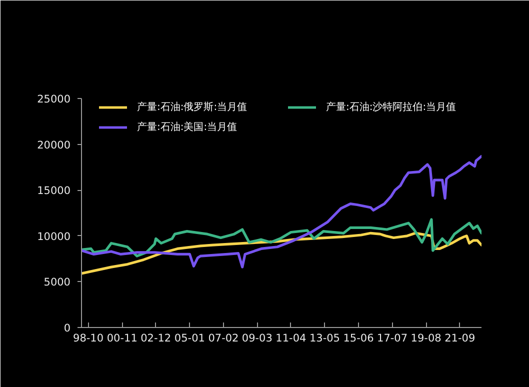 The height and width of the screenshot is (387, 529). Describe the element at coordinates (192, 107) in the screenshot. I see `legend-label: 产量:石油:俄罗斯:当月值` at that location.